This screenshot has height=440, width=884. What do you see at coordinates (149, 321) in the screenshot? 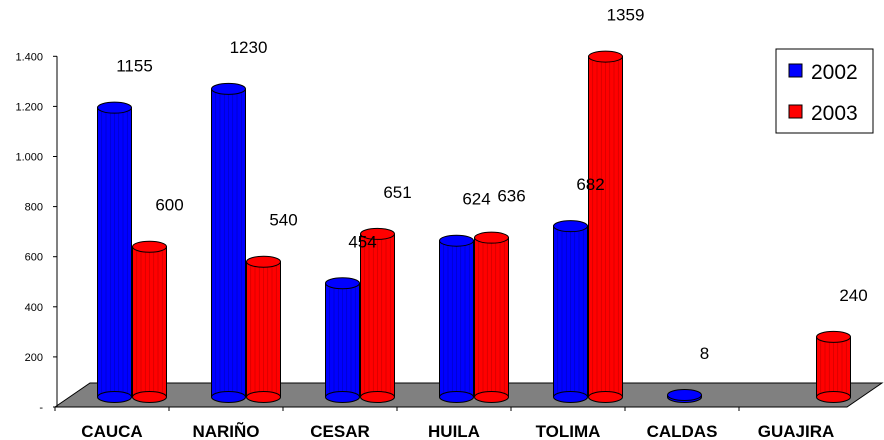
I see `bar-2003-cauca` at bounding box center [149, 321].